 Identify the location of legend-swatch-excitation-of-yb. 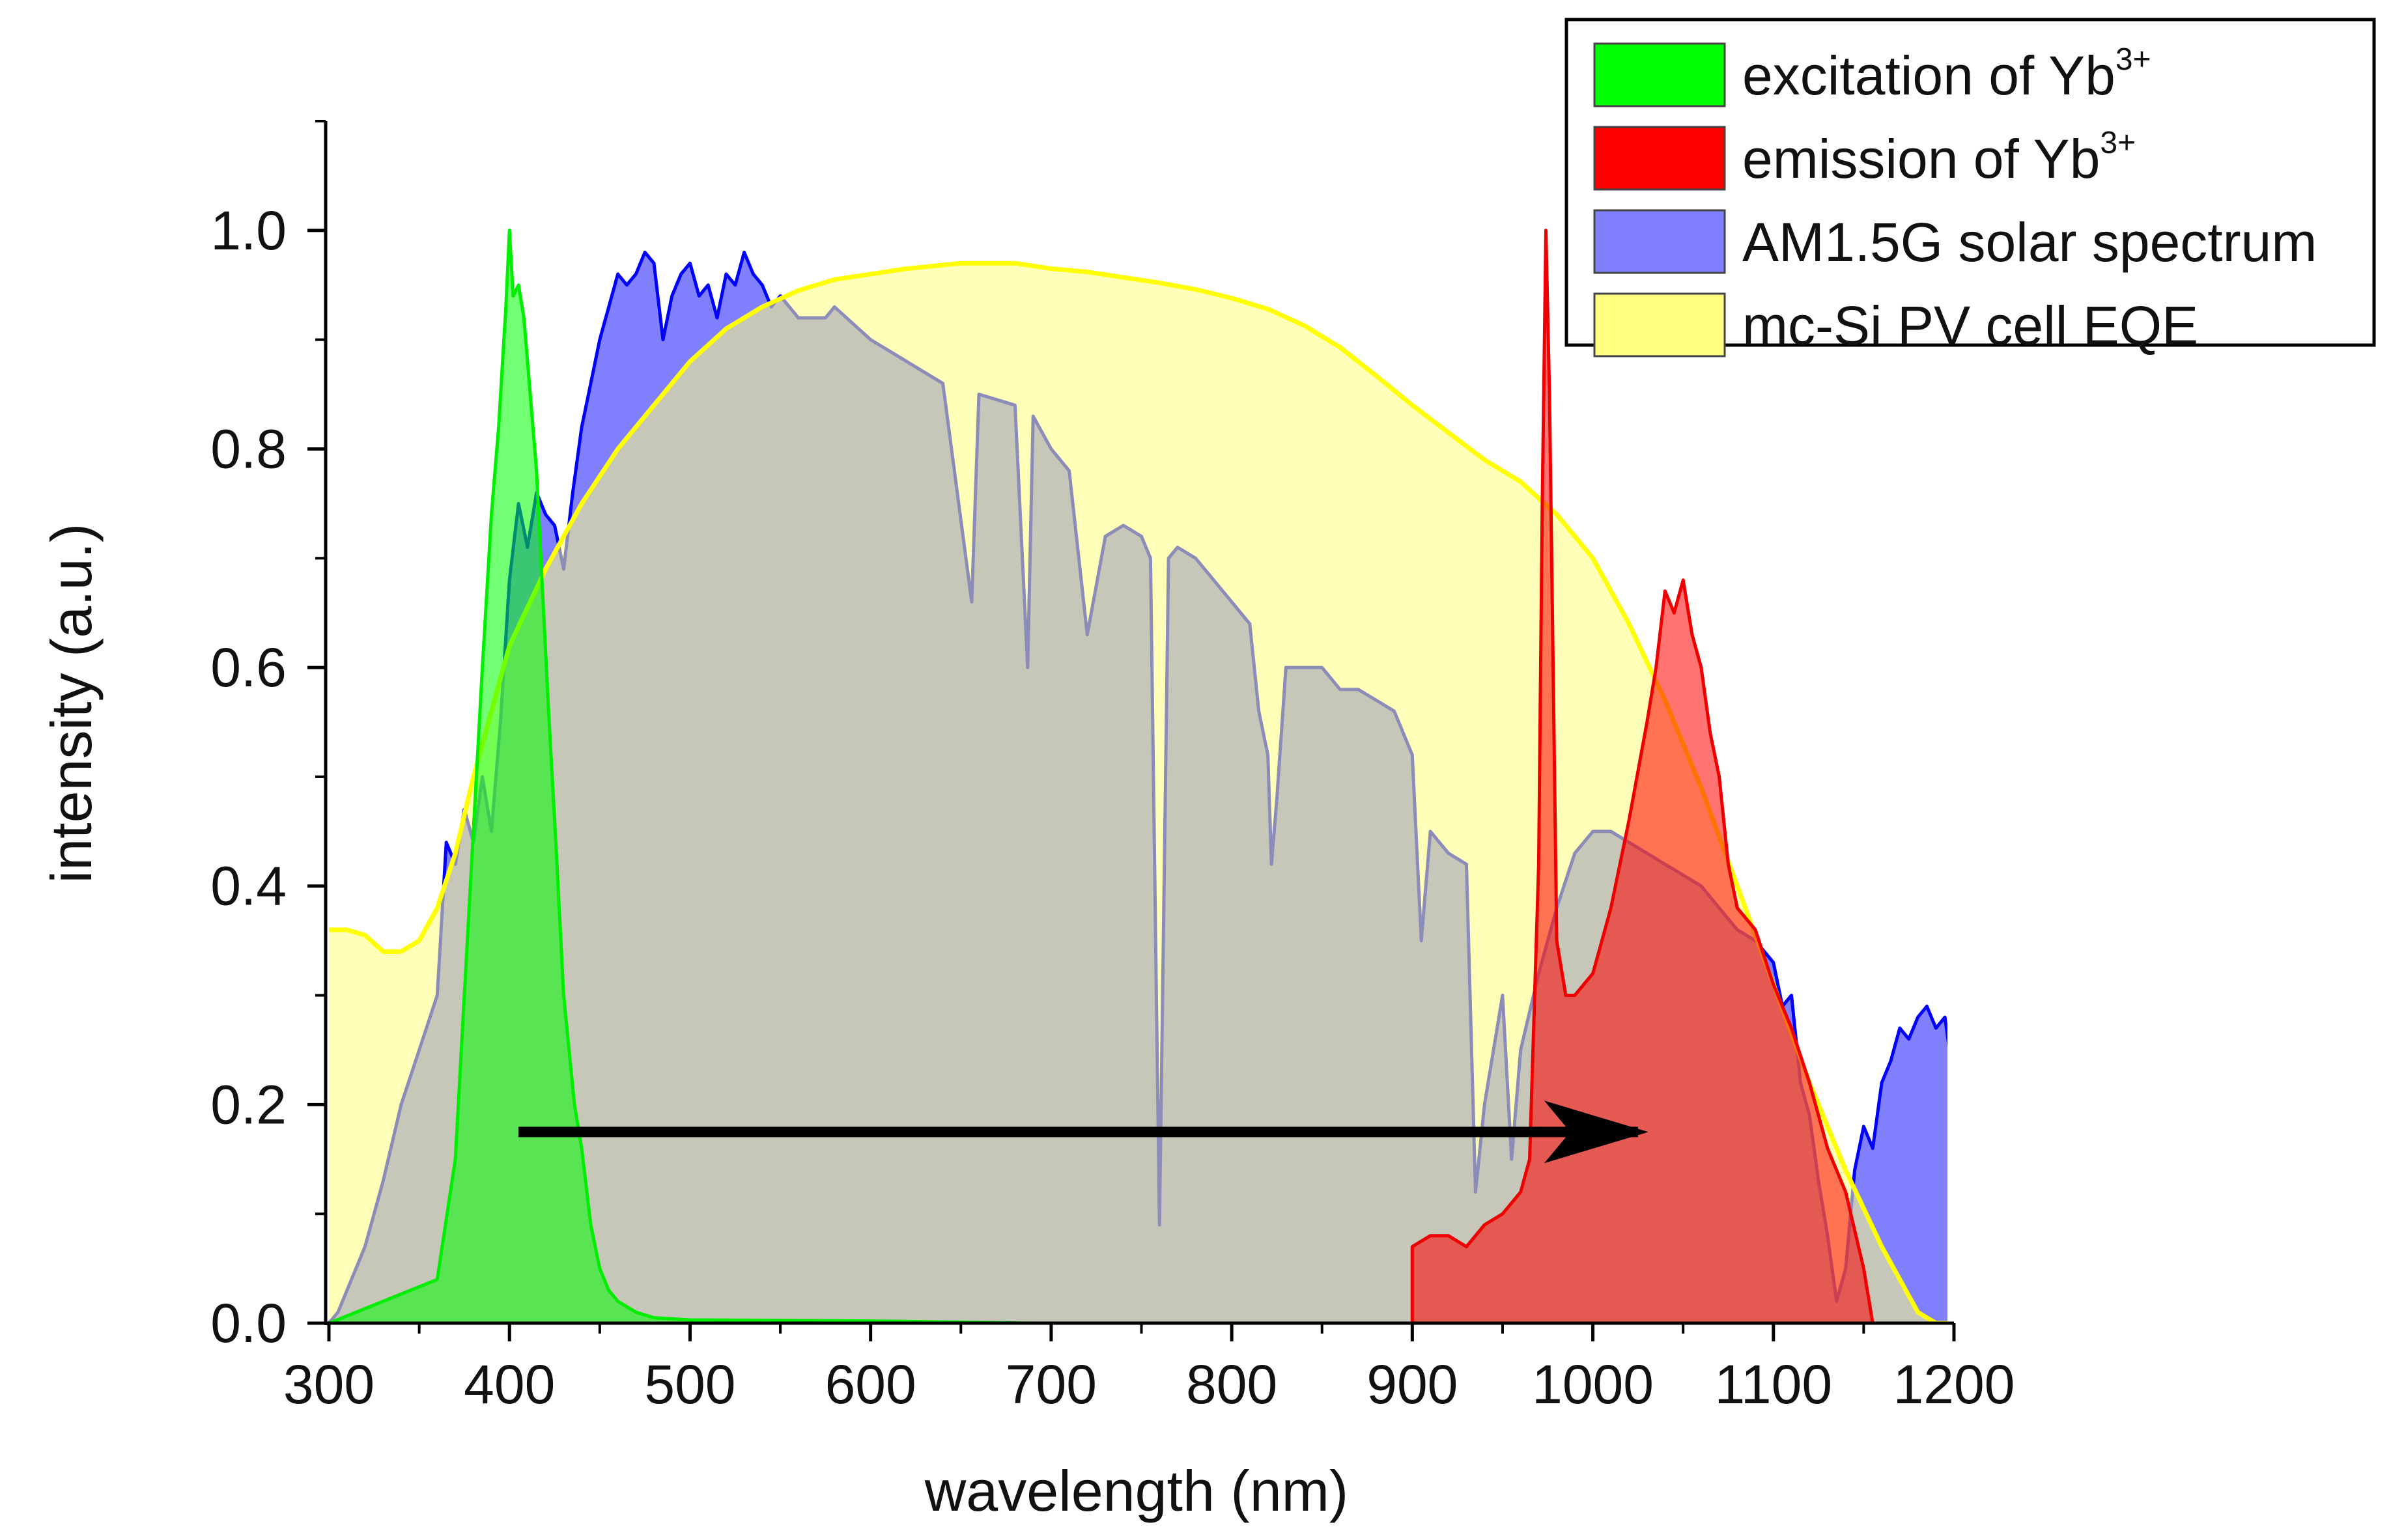
(1660, 75).